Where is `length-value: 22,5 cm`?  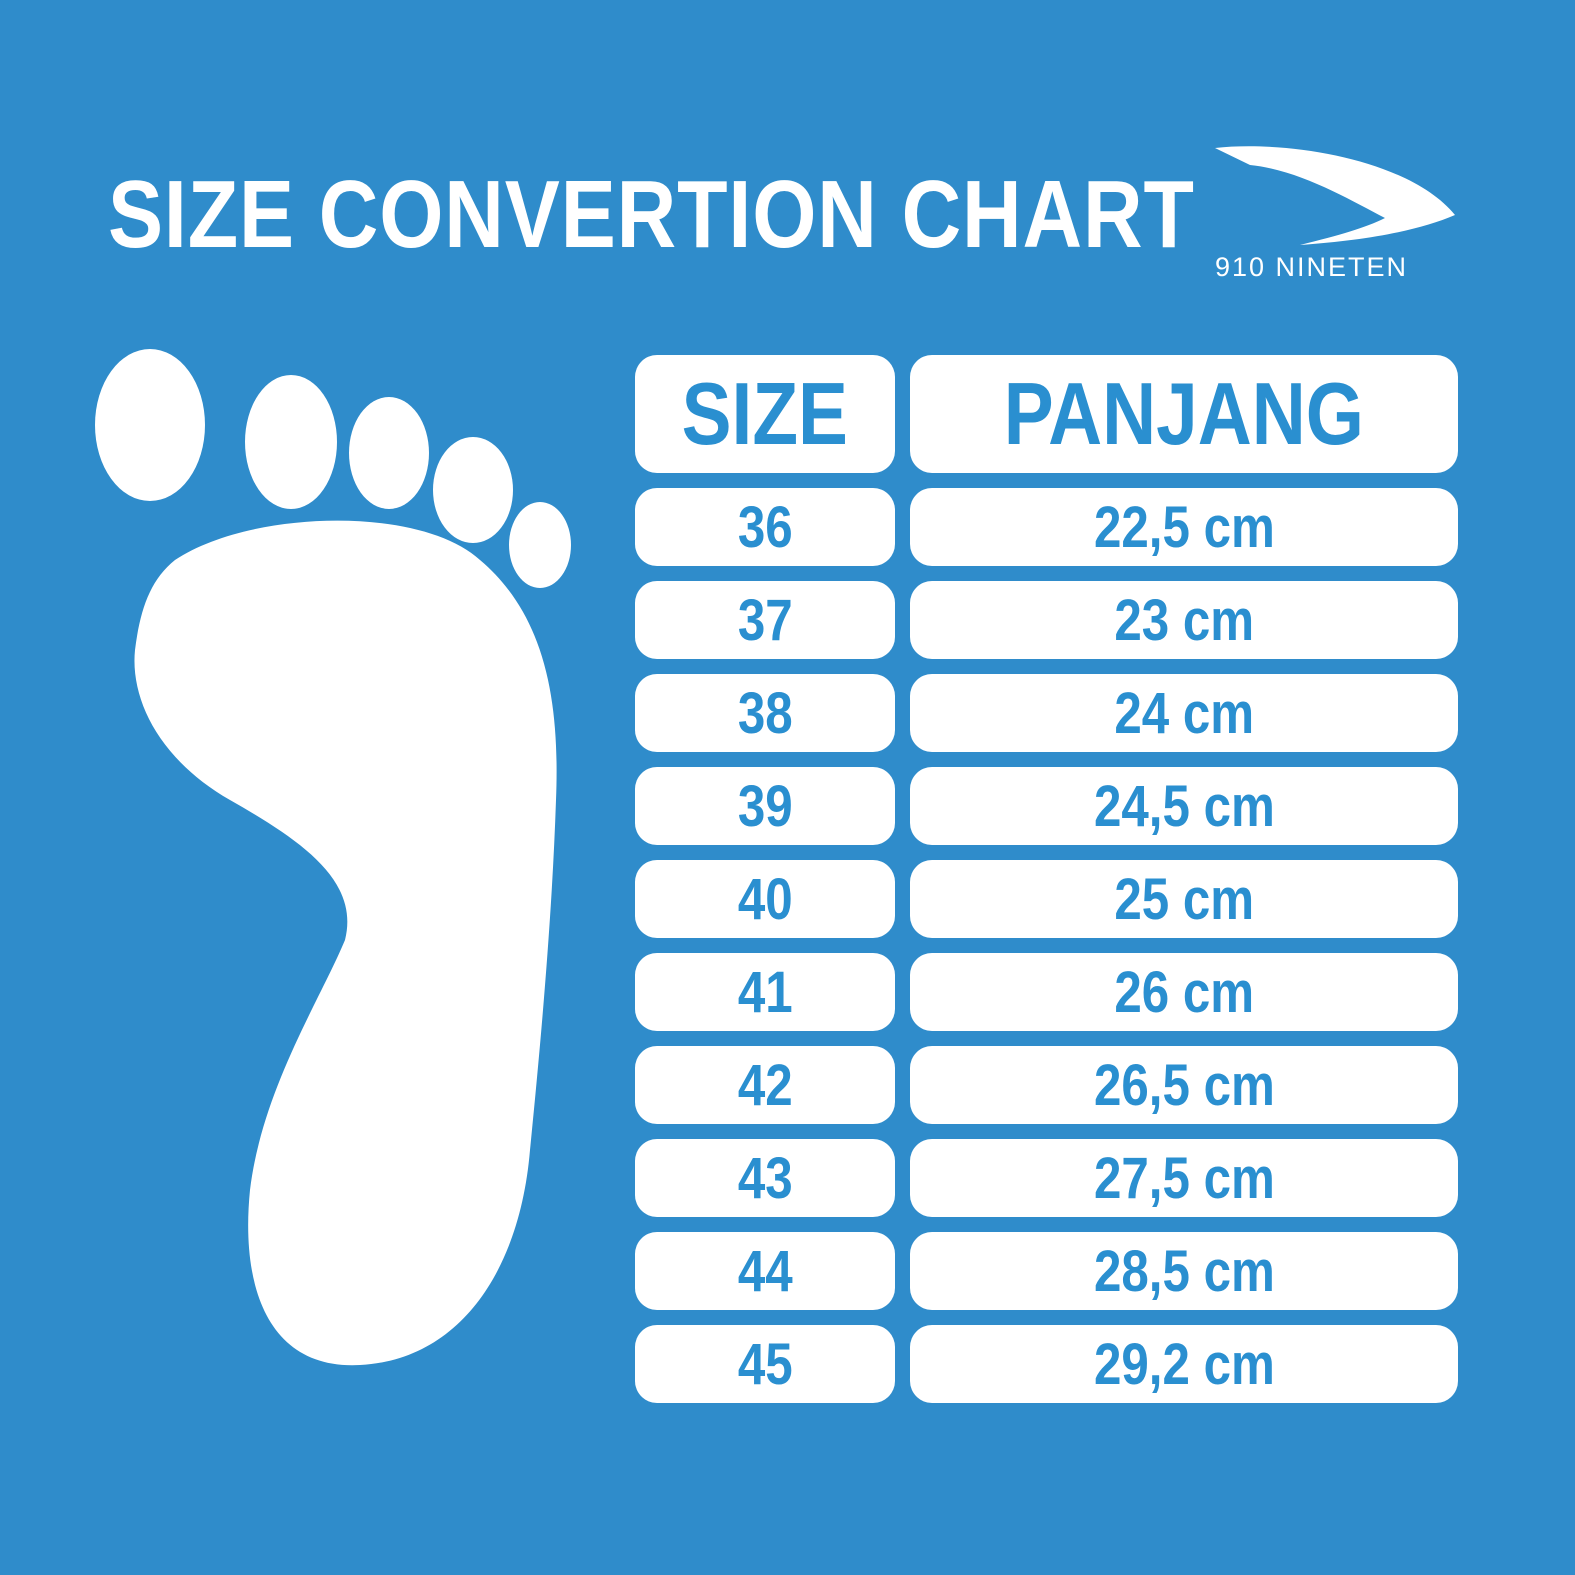 length-value: 22,5 cm is located at coordinates (1184, 527).